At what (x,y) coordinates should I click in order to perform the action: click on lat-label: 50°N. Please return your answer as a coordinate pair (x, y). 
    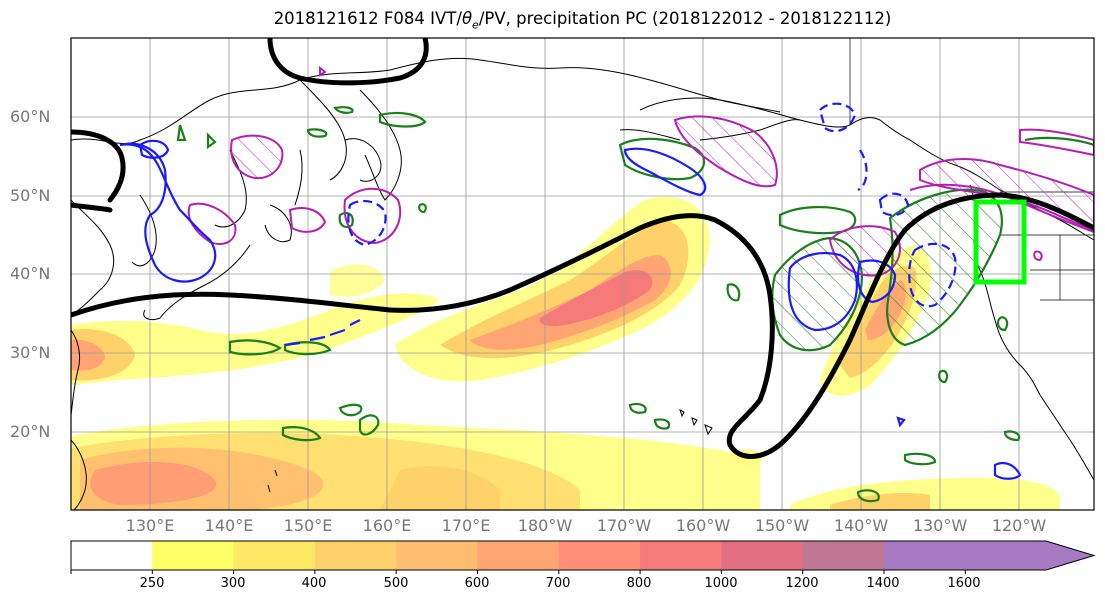
    Looking at the image, I should click on (30, 195).